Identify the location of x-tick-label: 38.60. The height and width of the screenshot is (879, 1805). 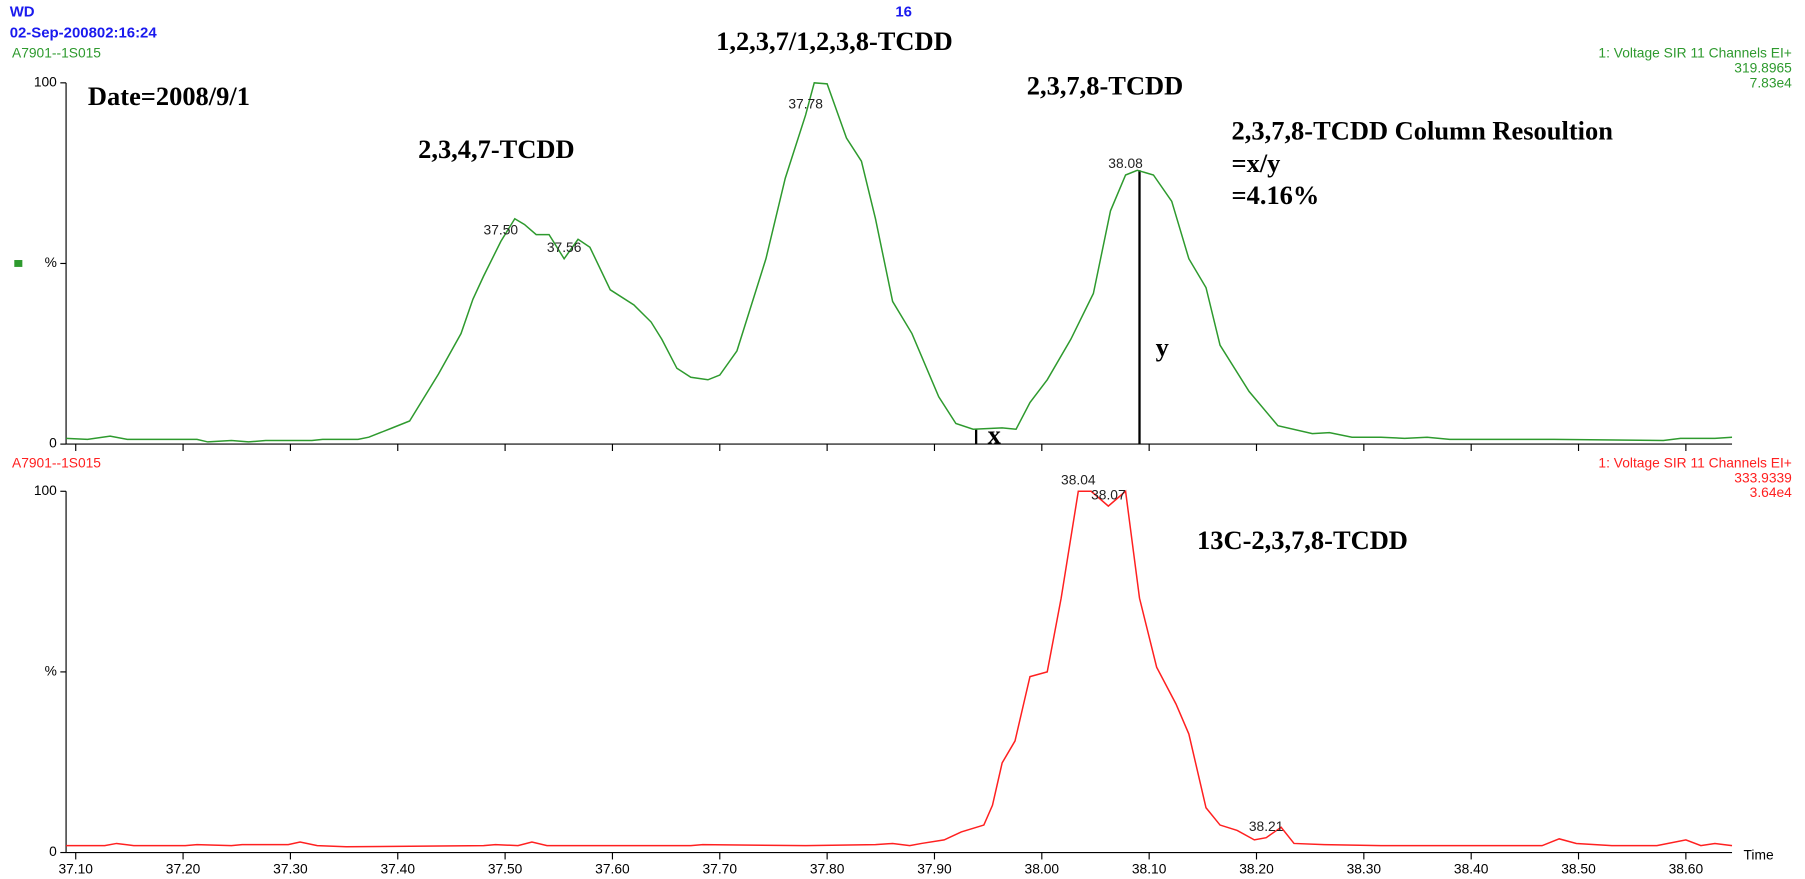
(1686, 868).